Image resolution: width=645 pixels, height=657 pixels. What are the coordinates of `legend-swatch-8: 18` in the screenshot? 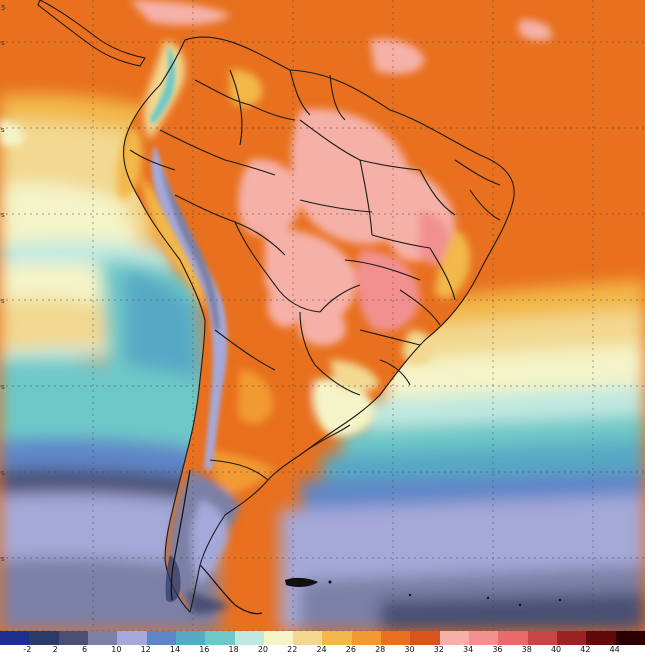 It's located at (246, 644).